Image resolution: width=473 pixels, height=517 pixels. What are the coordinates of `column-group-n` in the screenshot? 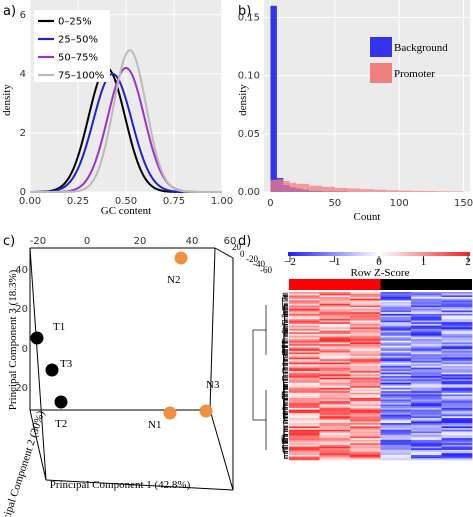 It's located at (426, 284).